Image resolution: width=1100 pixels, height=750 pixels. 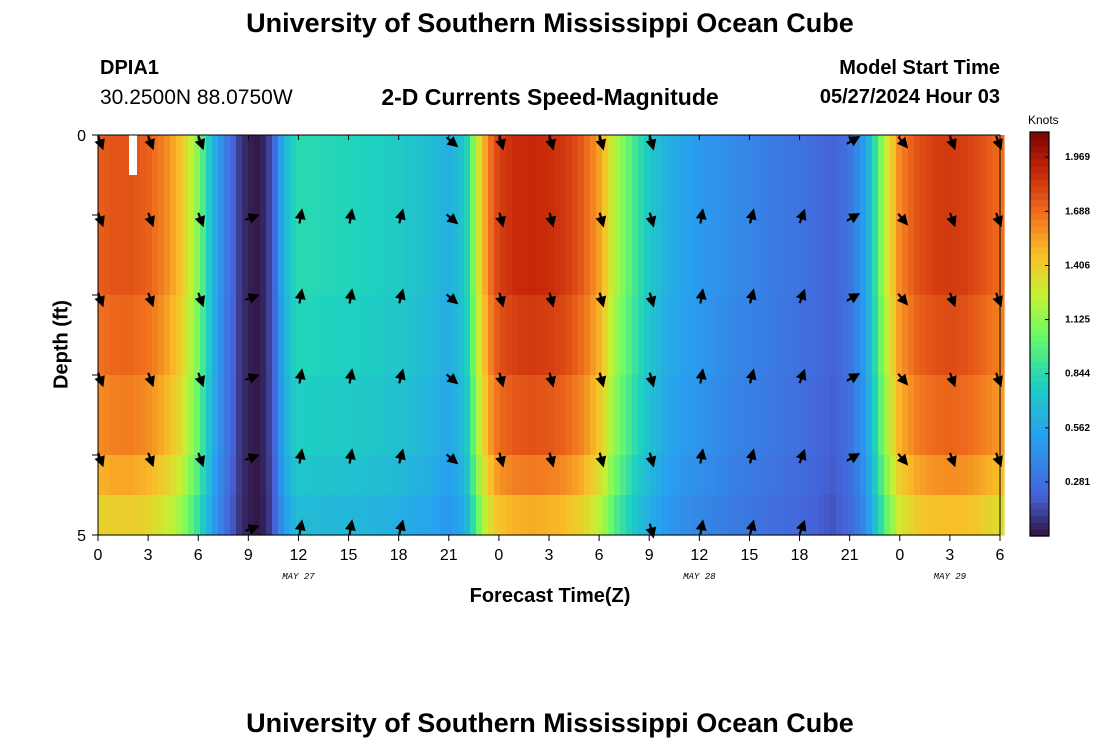 What do you see at coordinates (129, 68) in the screenshot?
I see `station-id: DPIA1` at bounding box center [129, 68].